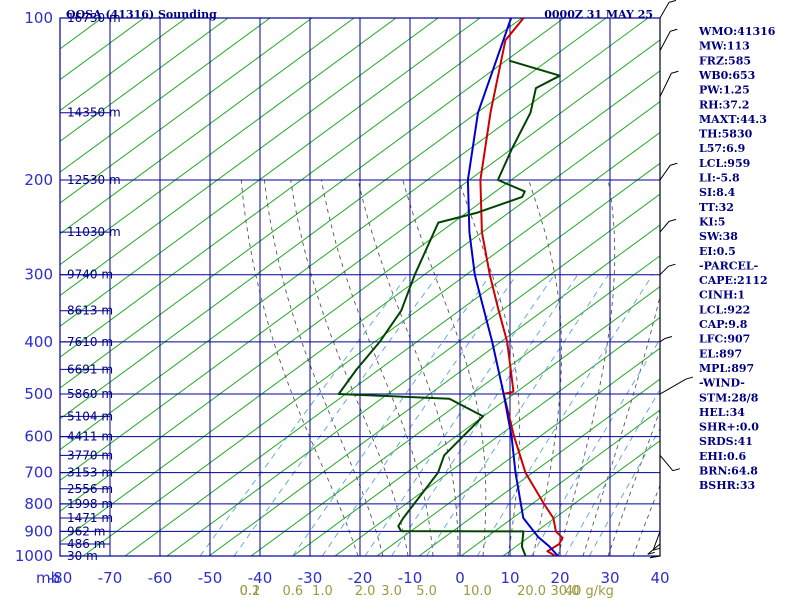 This screenshot has width=800, height=600. I want to click on height-label: 5860 m, so click(90, 394).